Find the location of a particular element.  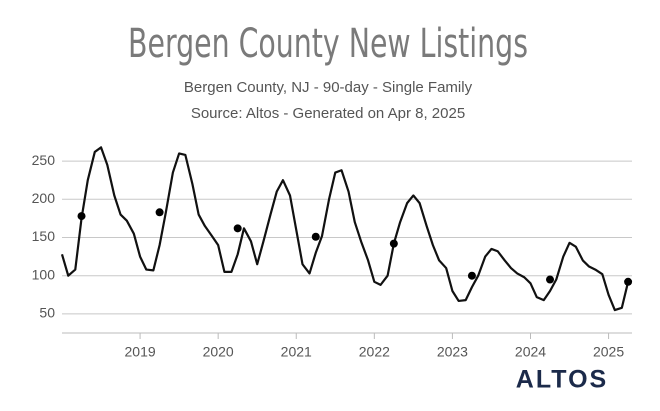

chart-source: Source: Altos - Generated on Apr 8, 2025 is located at coordinates (328, 113).